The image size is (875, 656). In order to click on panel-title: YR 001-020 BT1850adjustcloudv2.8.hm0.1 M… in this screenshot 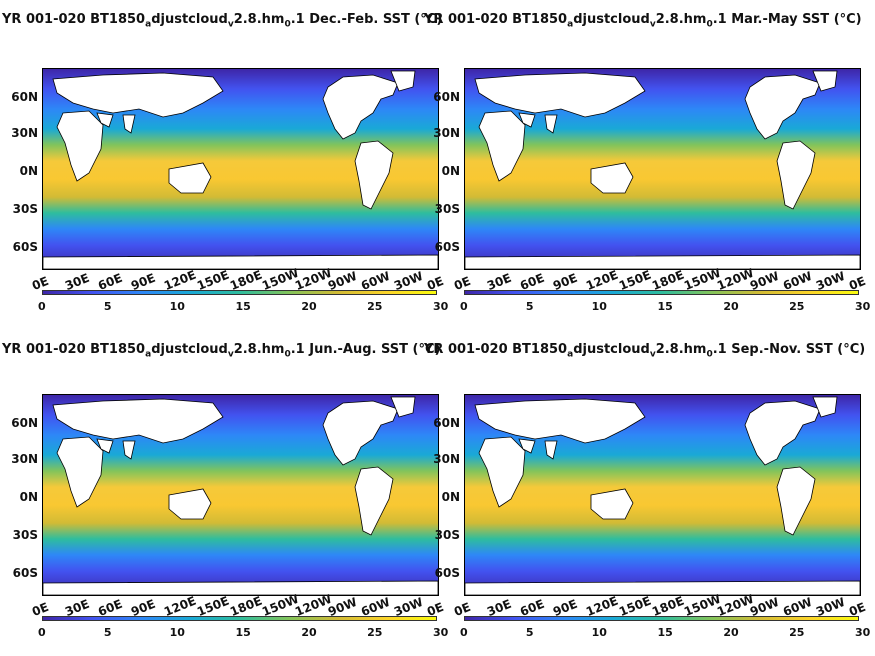, I will do `click(643, 21)`.